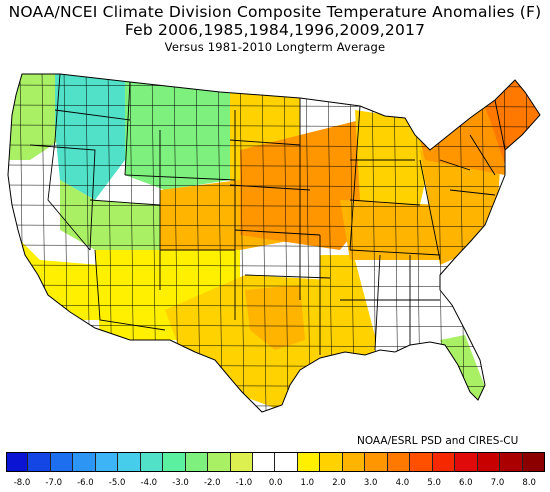 The height and width of the screenshot is (492, 550). I want to click on legend-tick-label: 6.0, so click(466, 483).